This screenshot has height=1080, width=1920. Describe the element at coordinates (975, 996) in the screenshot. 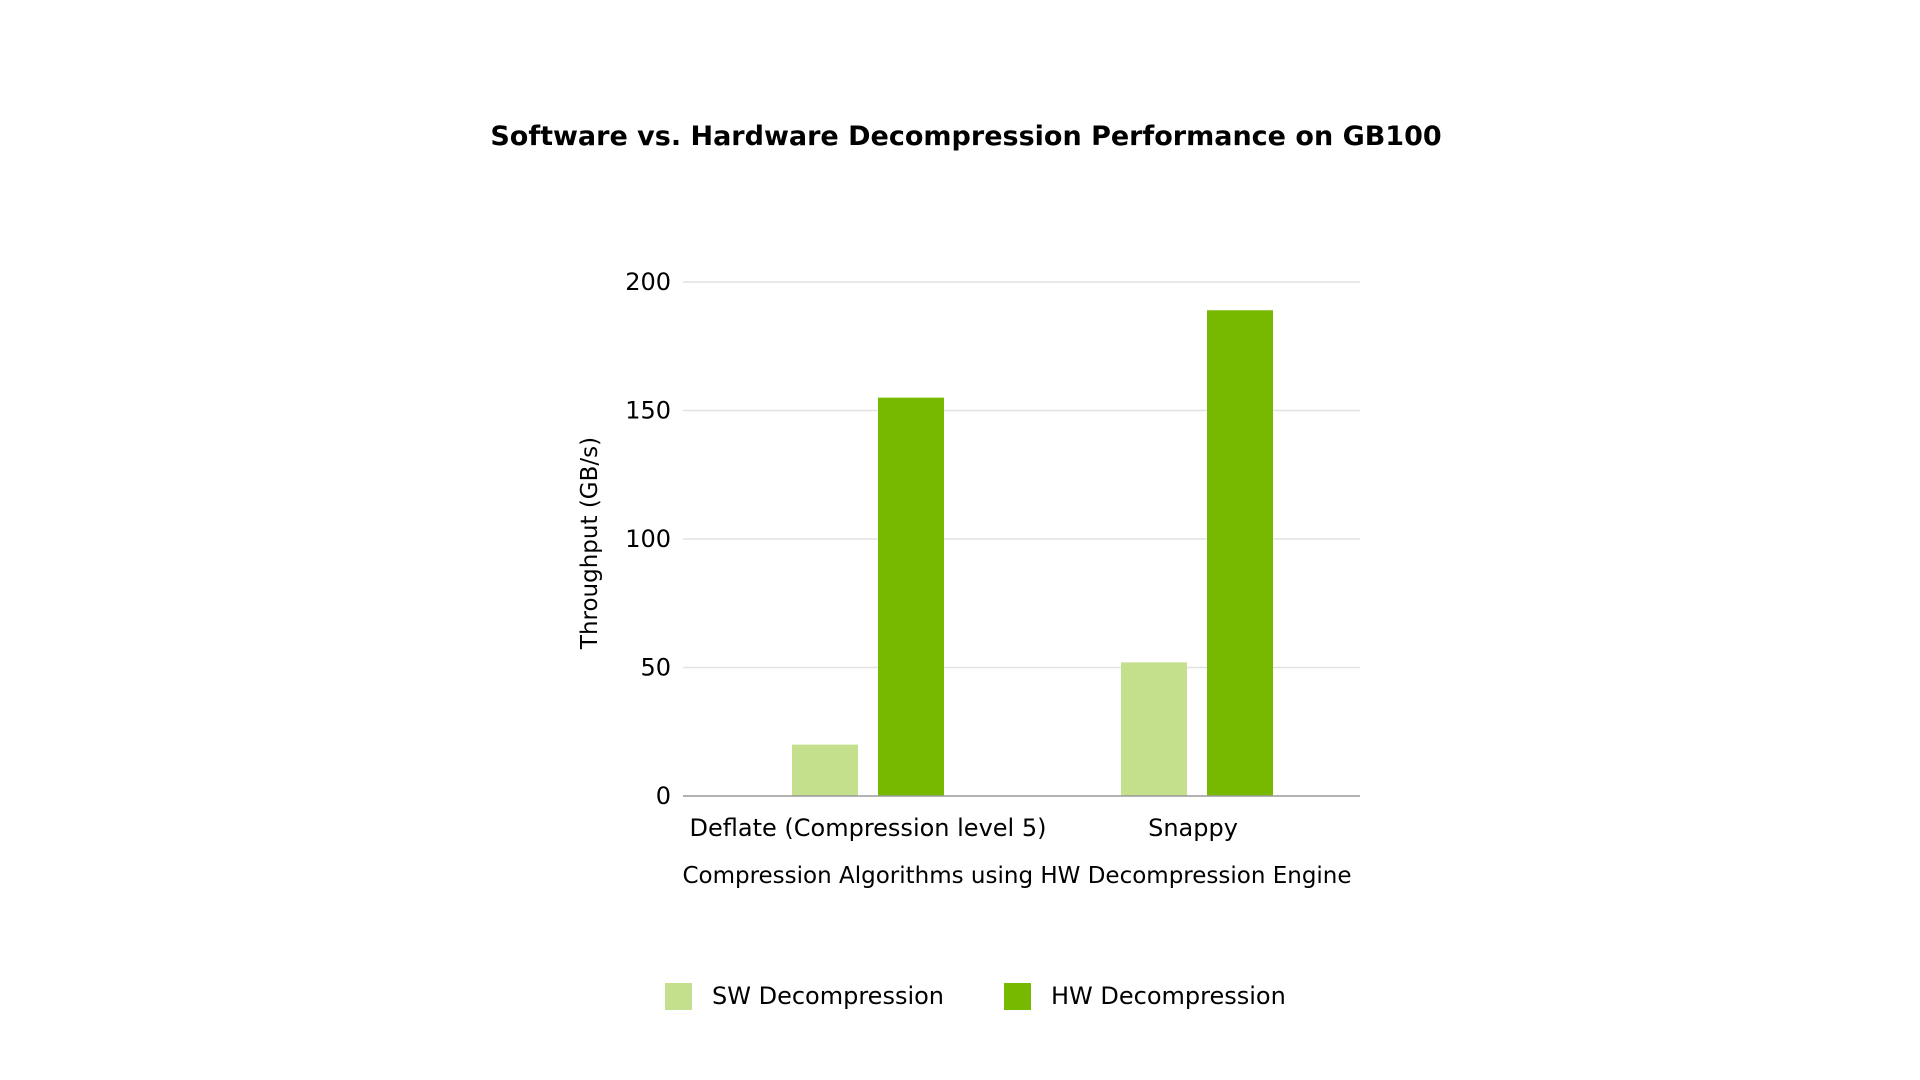

I see `legend: SW Decompression HW Decompression` at that location.